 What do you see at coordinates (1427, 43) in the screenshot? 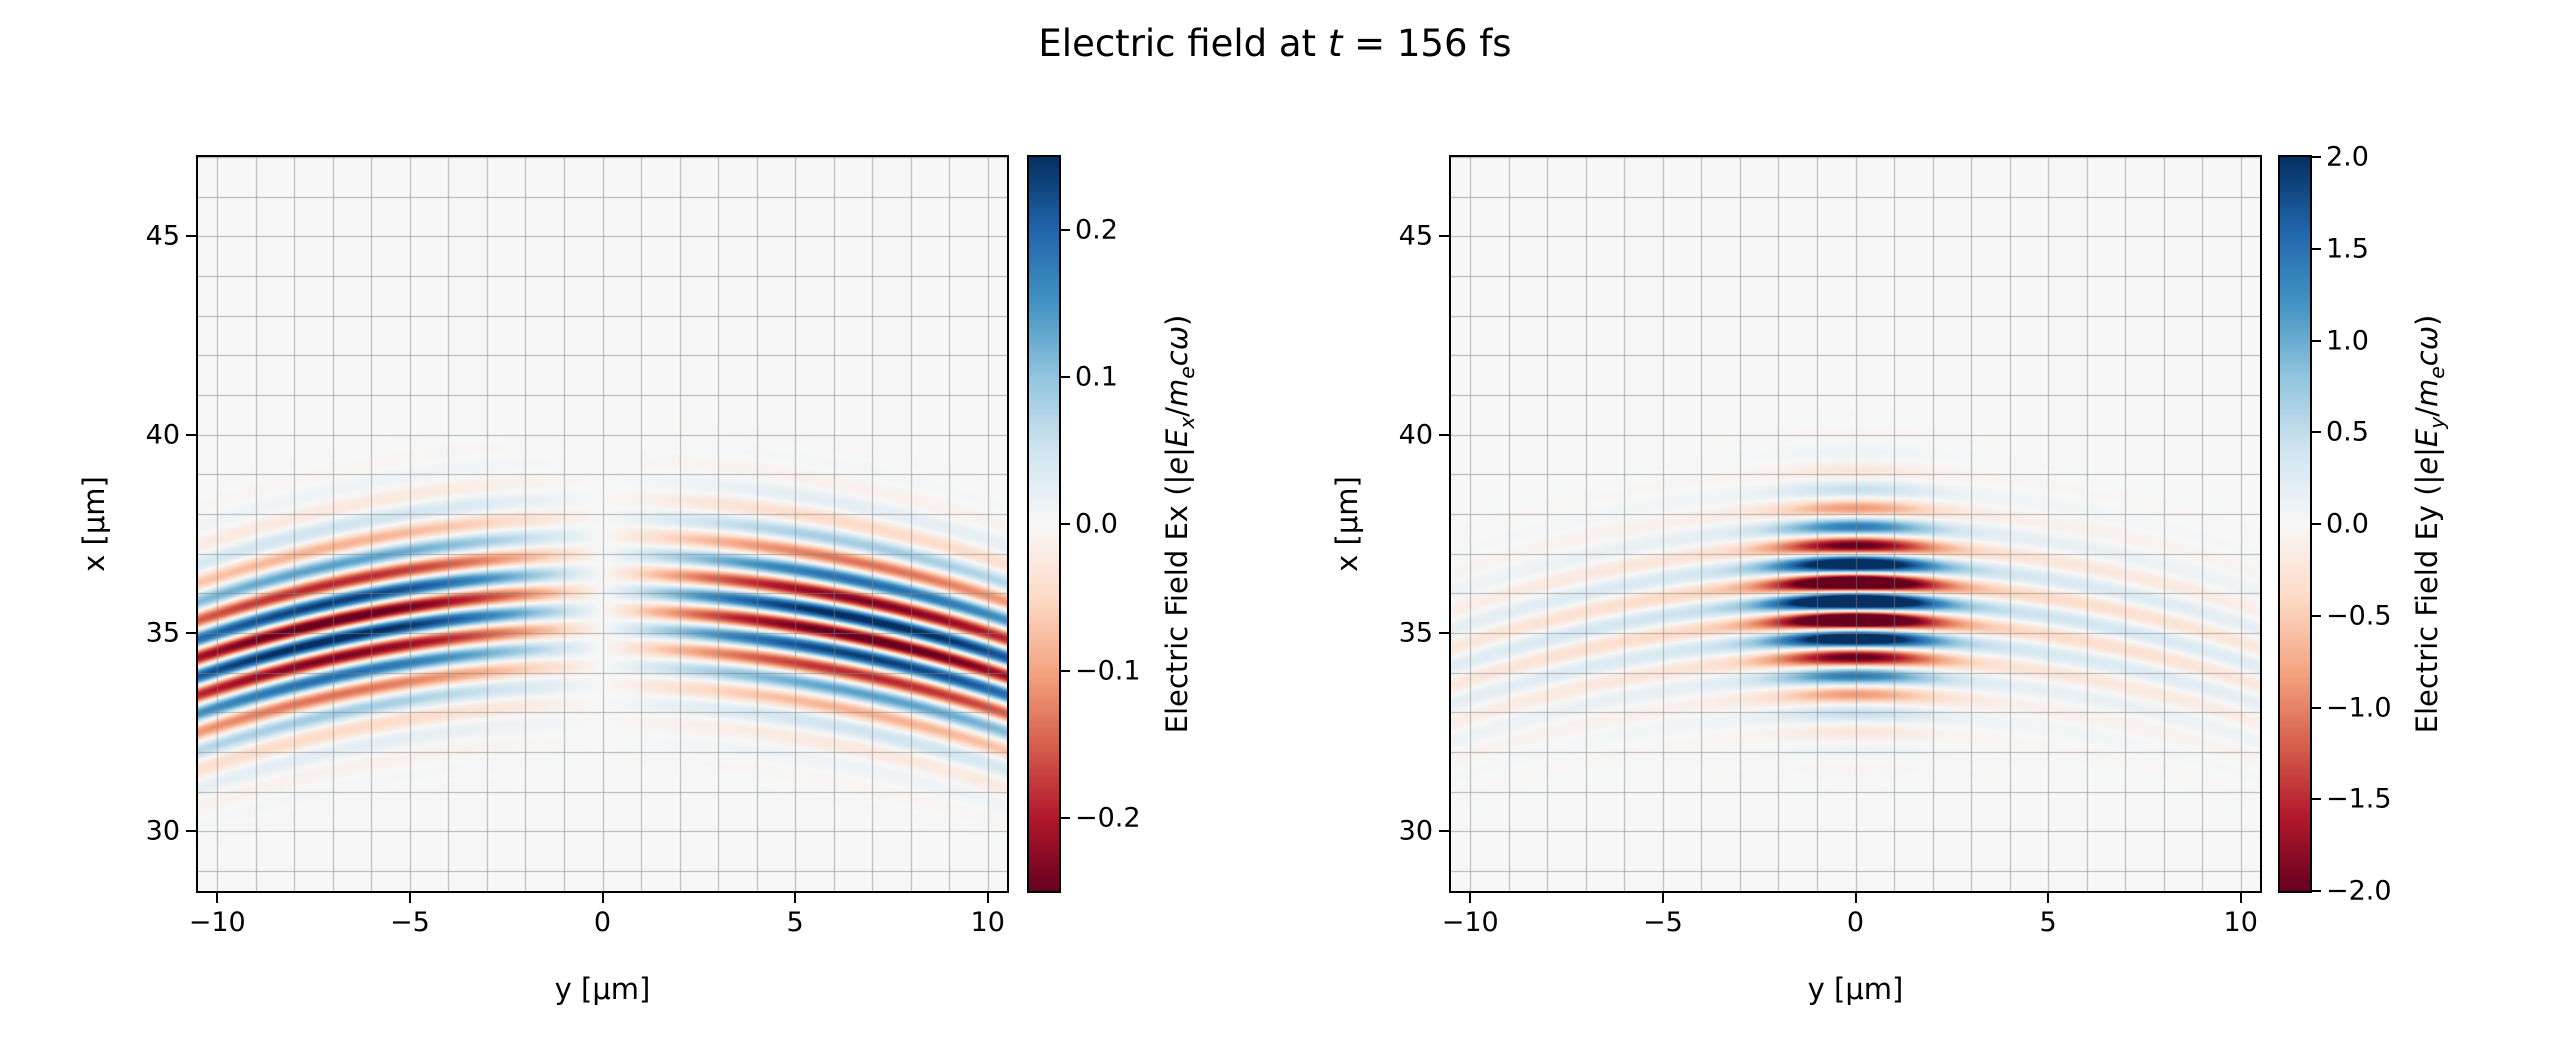
I see `label-text: = 156 fs` at bounding box center [1427, 43].